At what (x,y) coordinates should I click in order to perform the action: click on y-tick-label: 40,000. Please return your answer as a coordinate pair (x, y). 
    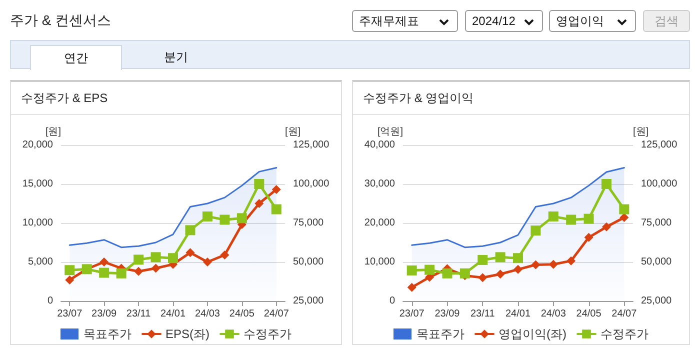
    Looking at the image, I should click on (380, 145).